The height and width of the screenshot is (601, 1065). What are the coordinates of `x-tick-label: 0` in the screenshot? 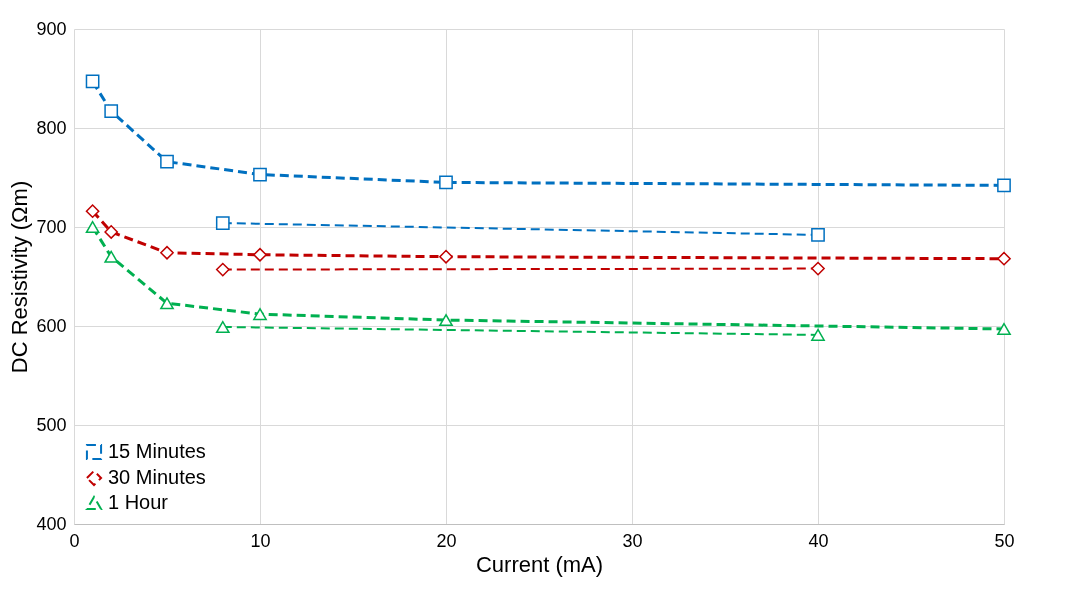 It's located at (74, 540).